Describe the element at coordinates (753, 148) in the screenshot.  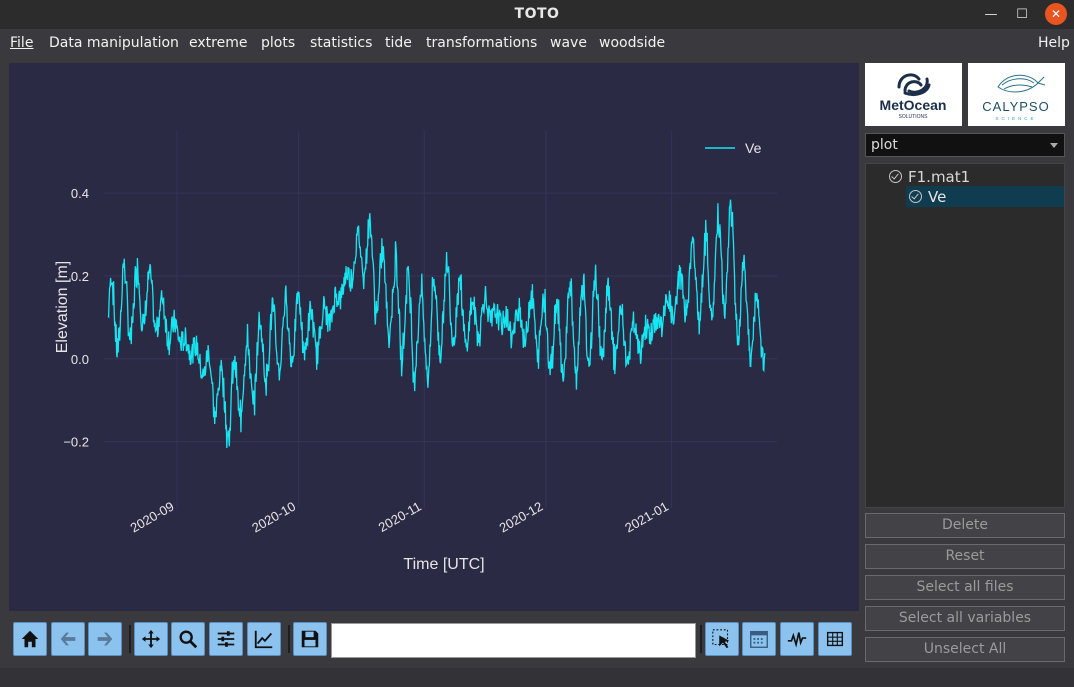
I see `legend-label: Ve` at that location.